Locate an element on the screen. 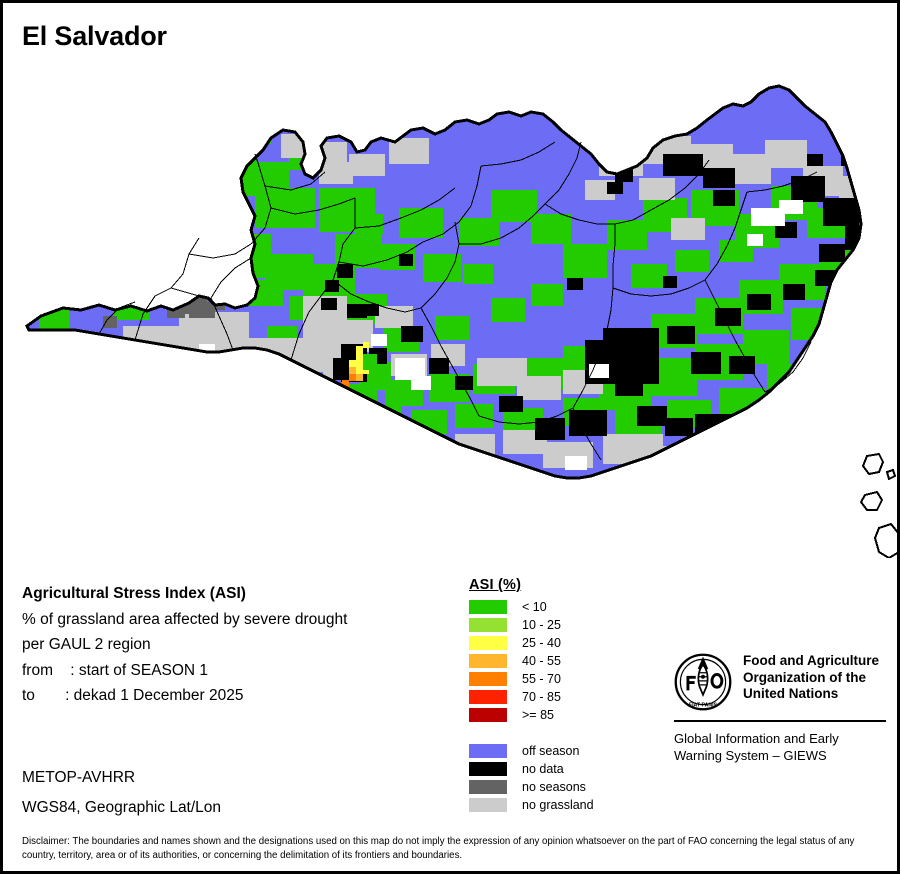  legend-swatch-no-data is located at coordinates (488, 768).